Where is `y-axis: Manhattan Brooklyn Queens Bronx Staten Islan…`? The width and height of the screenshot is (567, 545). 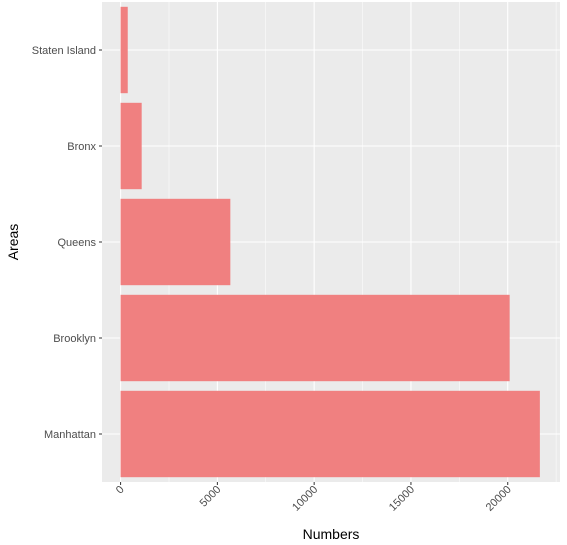
y-axis: Manhattan Brooklyn Queens Bronx Staten Islan… is located at coordinates (67, 243).